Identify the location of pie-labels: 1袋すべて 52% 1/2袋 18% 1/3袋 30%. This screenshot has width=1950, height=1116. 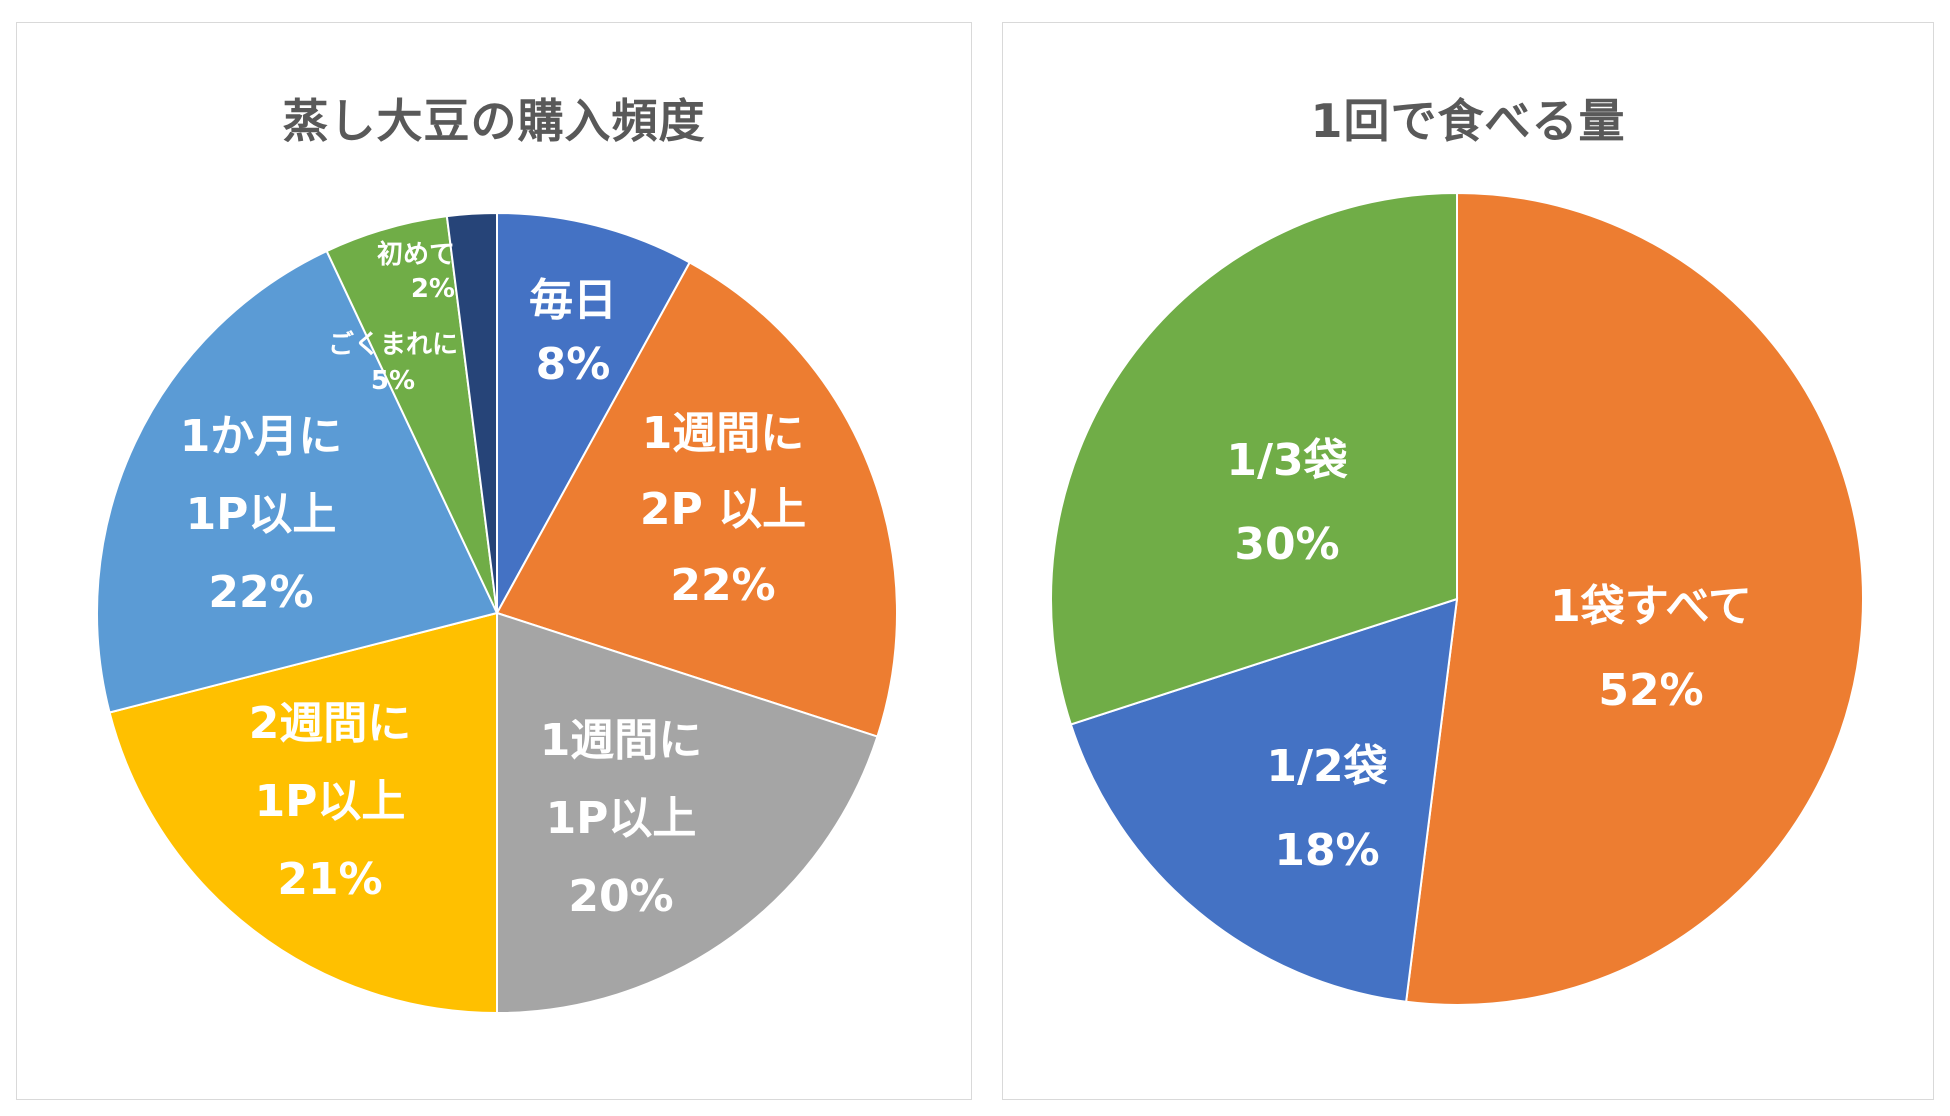
(1489, 655).